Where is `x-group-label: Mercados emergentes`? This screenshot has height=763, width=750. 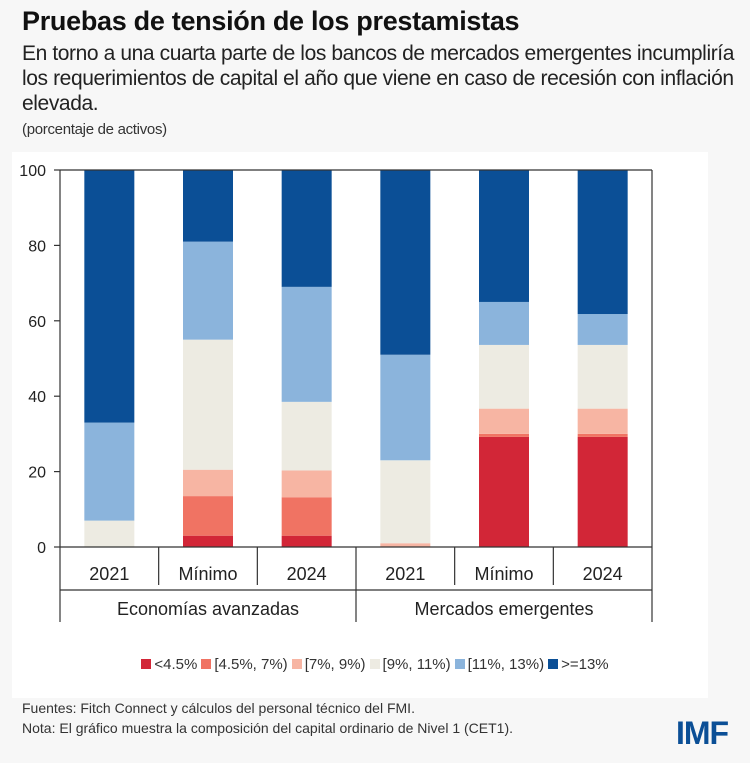
x-group-label: Mercados emergentes is located at coordinates (503, 609).